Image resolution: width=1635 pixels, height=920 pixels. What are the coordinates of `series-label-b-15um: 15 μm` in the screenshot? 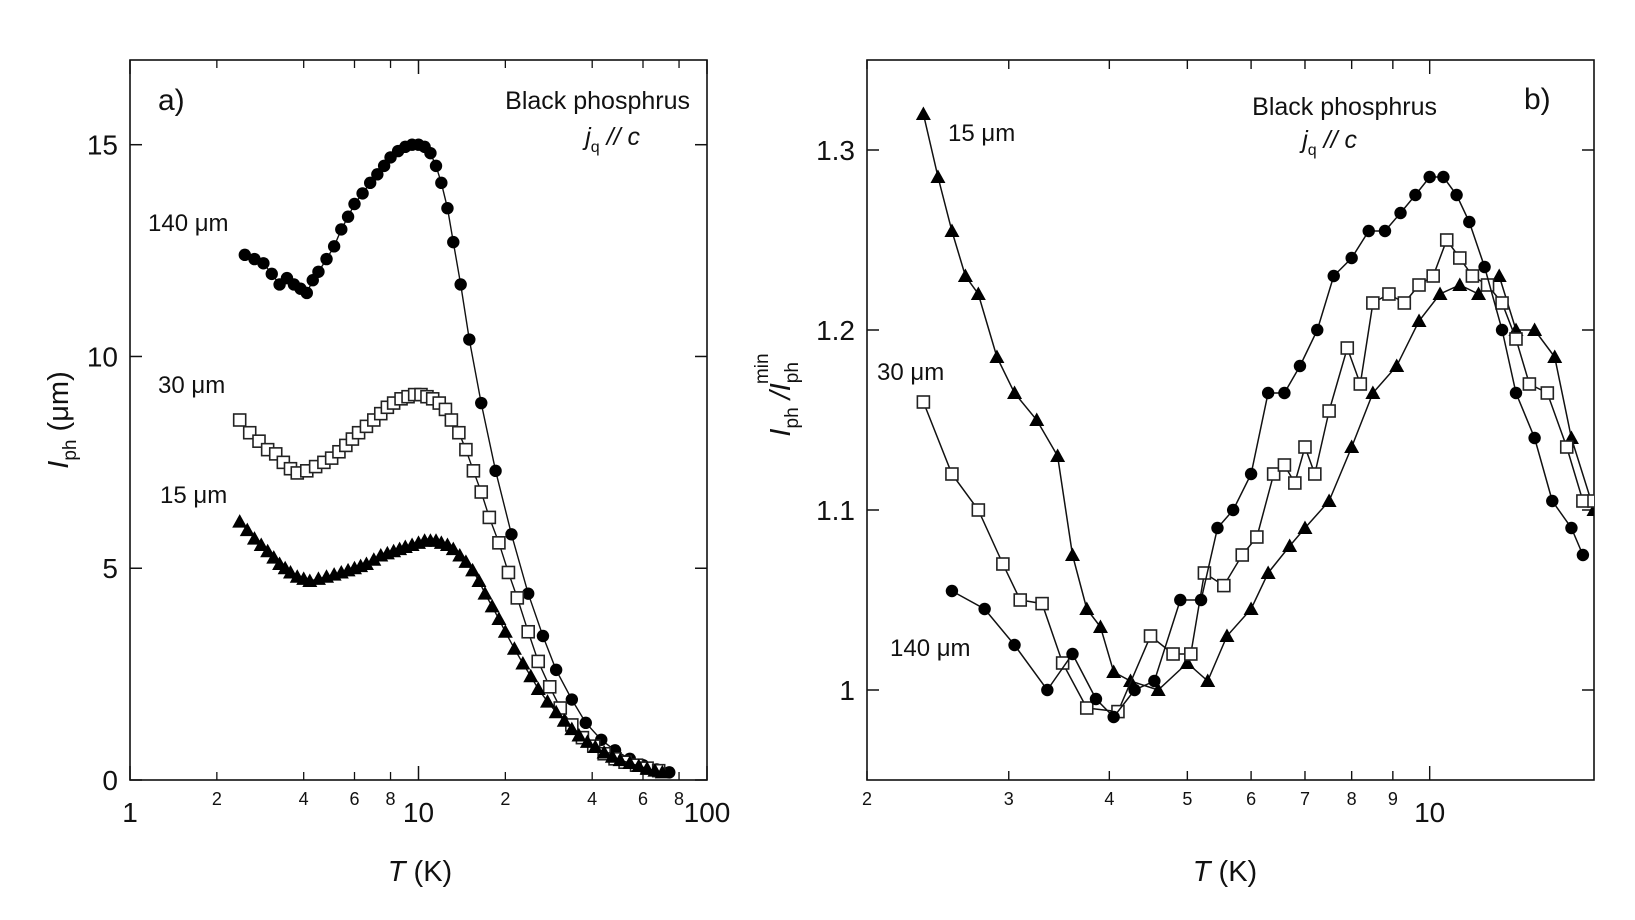 It's located at (981, 133).